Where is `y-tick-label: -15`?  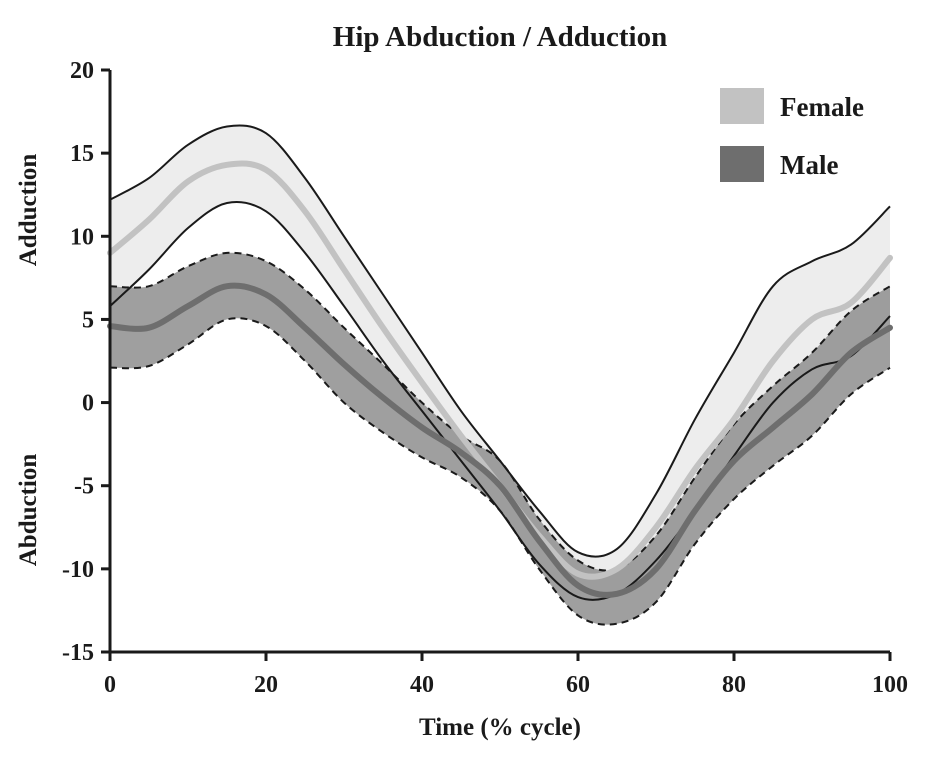 y-tick-label: -15 is located at coordinates (78, 653).